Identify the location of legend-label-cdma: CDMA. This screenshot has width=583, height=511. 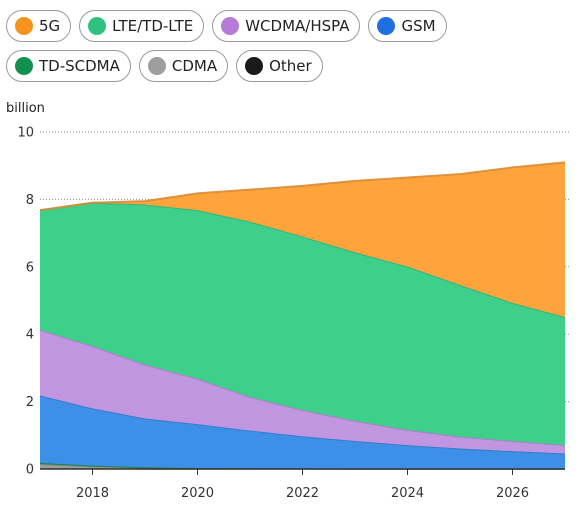
(194, 66).